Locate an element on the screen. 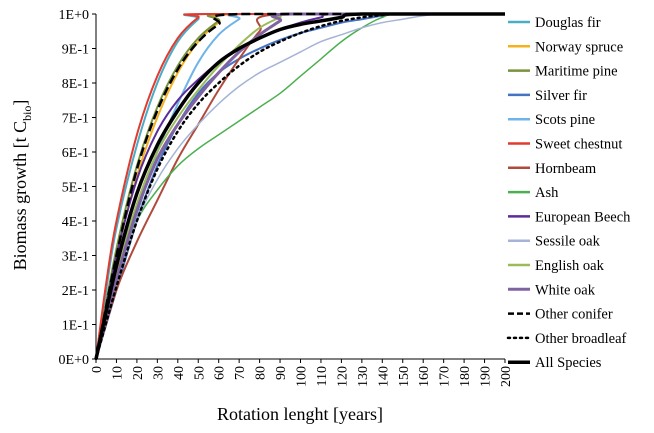 This screenshot has height=433, width=654. x-tick-label: 160 is located at coordinates (424, 376).